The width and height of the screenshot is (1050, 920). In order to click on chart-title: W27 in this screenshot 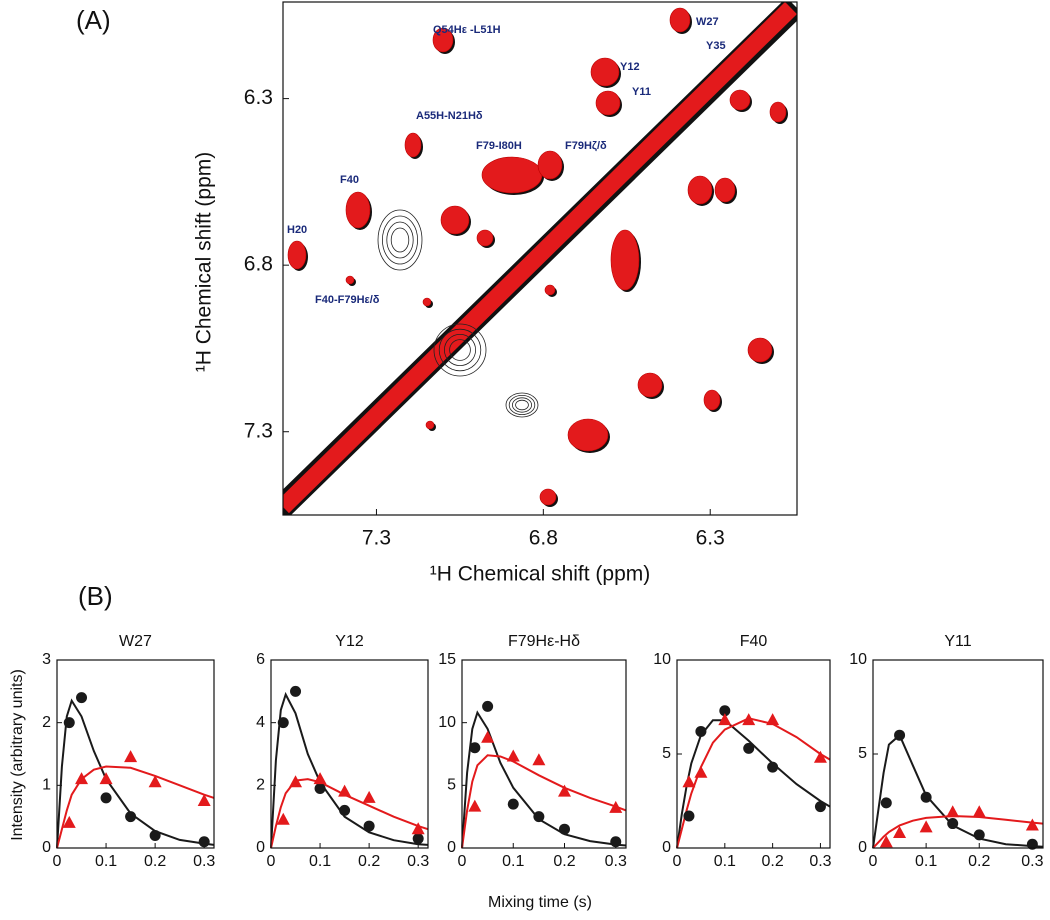, I will do `click(135, 641)`.